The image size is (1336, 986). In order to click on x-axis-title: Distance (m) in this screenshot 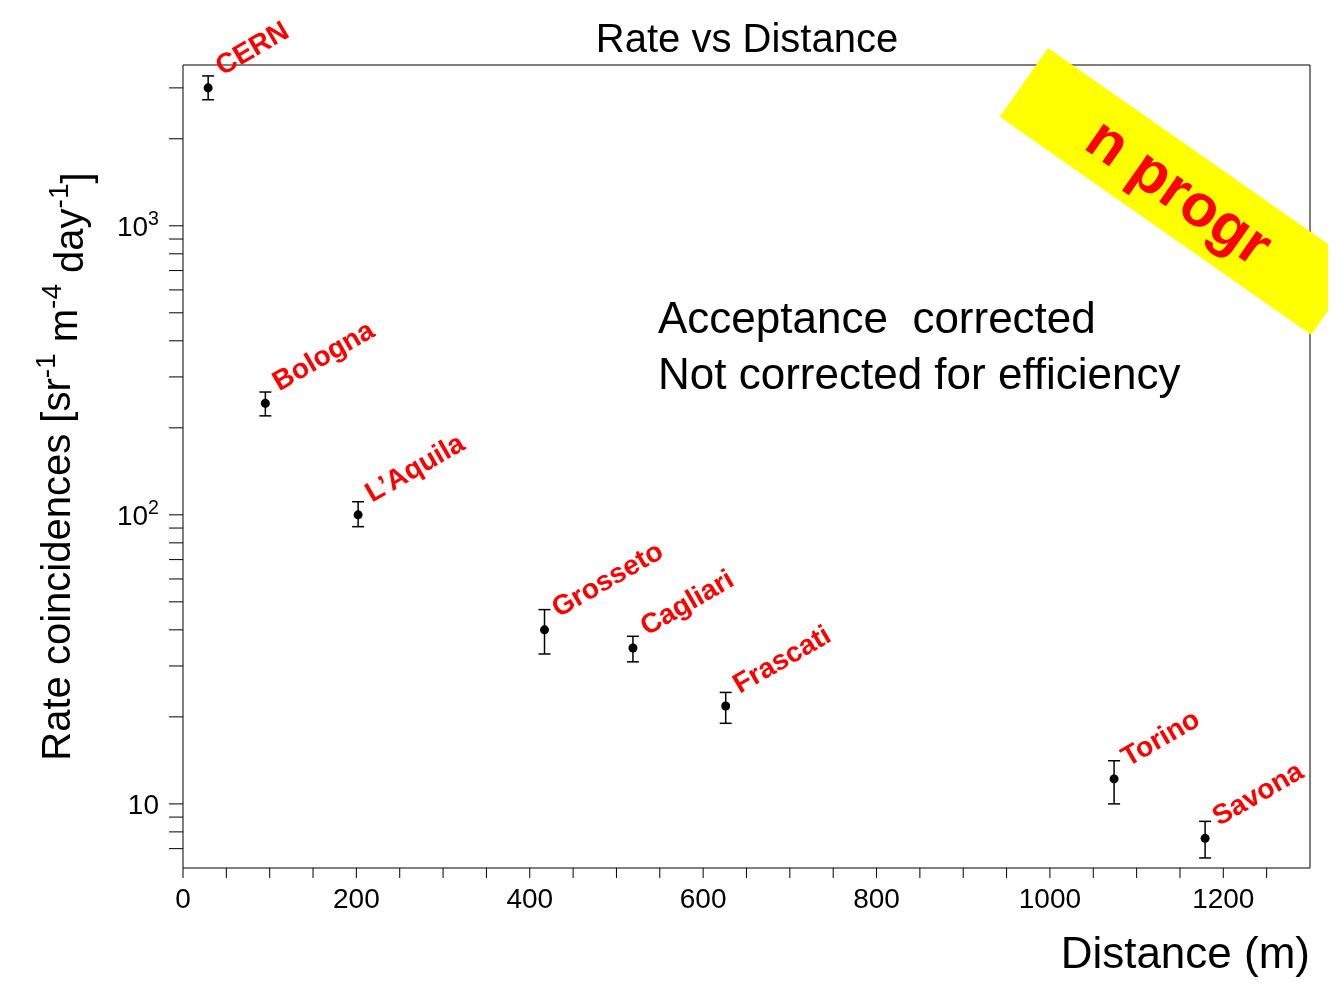, I will do `click(1185, 952)`.